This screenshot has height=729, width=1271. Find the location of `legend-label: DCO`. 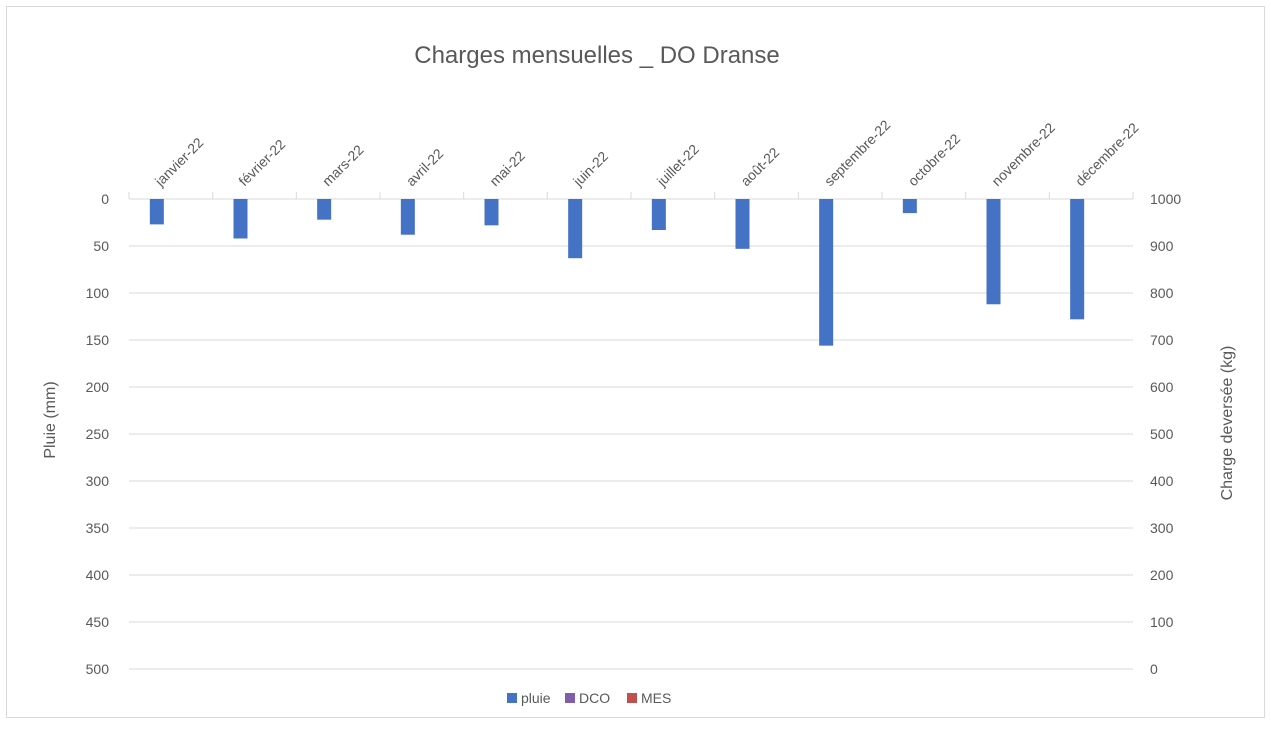

legend-label: DCO is located at coordinates (594, 698).